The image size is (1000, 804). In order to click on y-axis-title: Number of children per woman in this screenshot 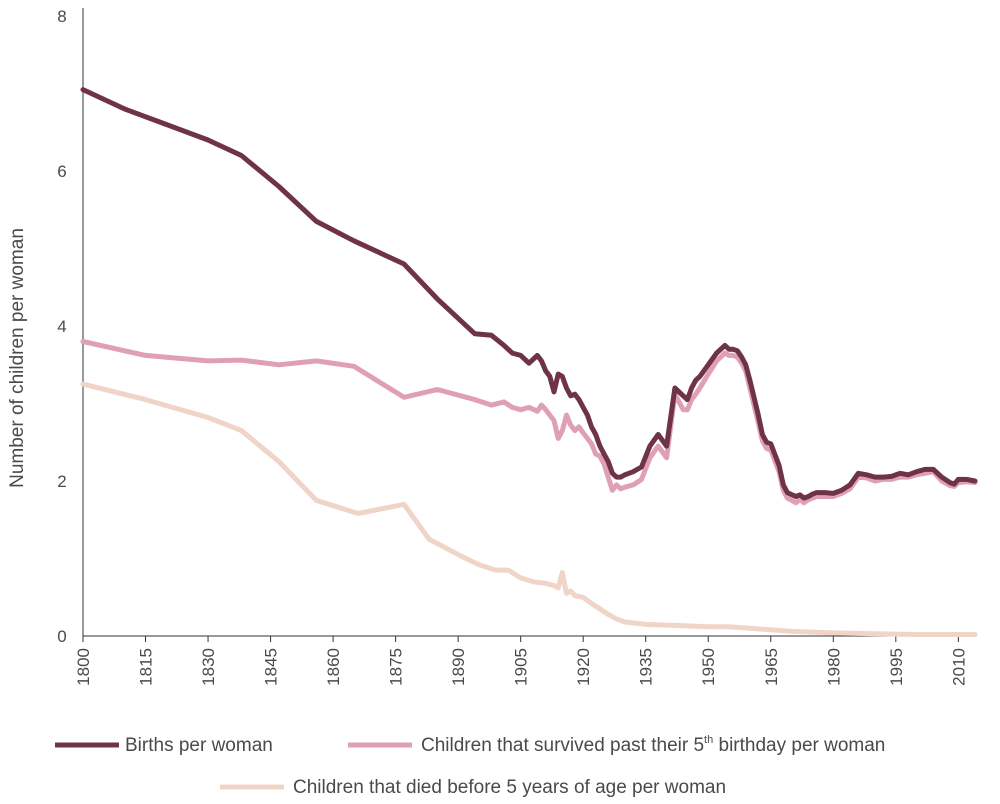, I will do `click(17, 358)`.